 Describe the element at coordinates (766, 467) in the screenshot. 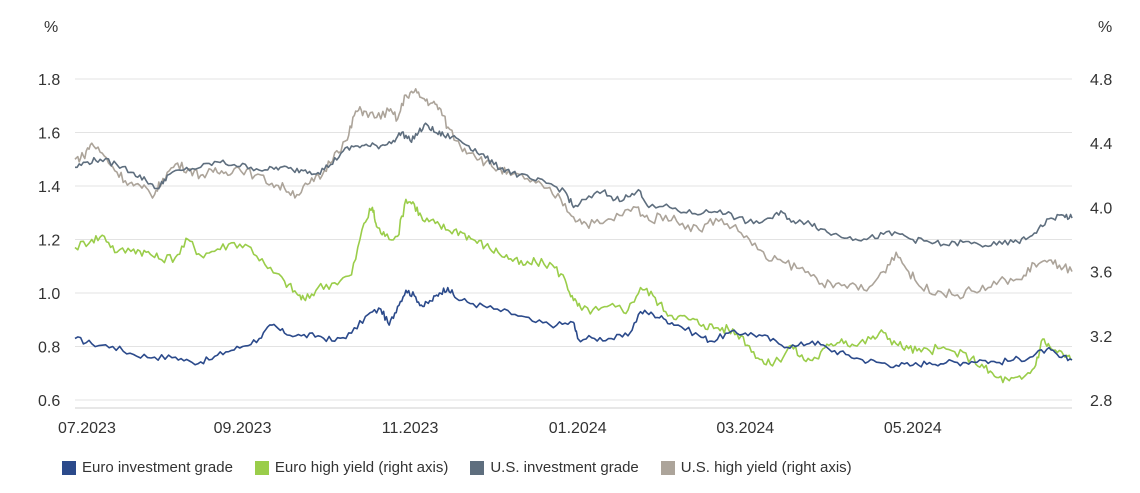

I see `legend-label: U.S. high yield (right axis)` at that location.